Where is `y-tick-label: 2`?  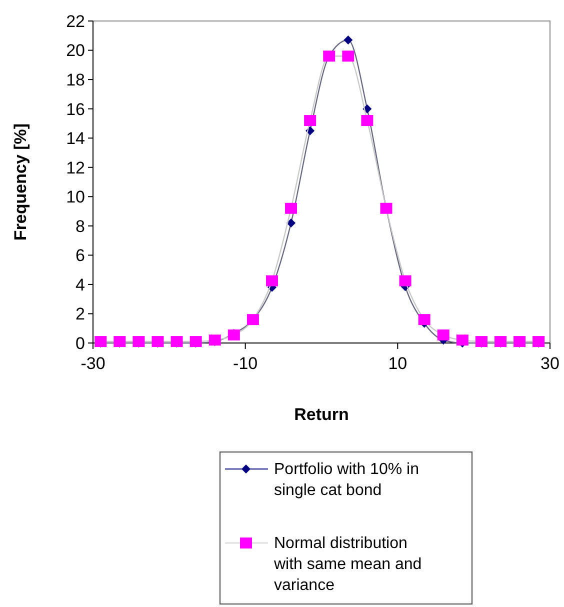 y-tick-label: 2 is located at coordinates (80, 314).